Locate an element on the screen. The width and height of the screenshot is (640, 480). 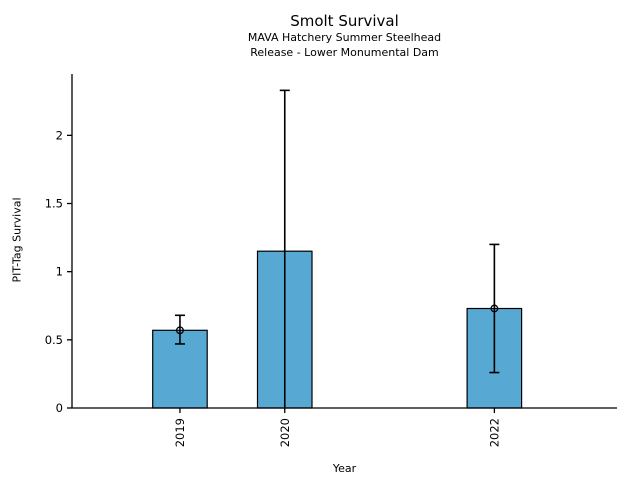
x-tick-label-2020: 2020 is located at coordinates (285, 432).